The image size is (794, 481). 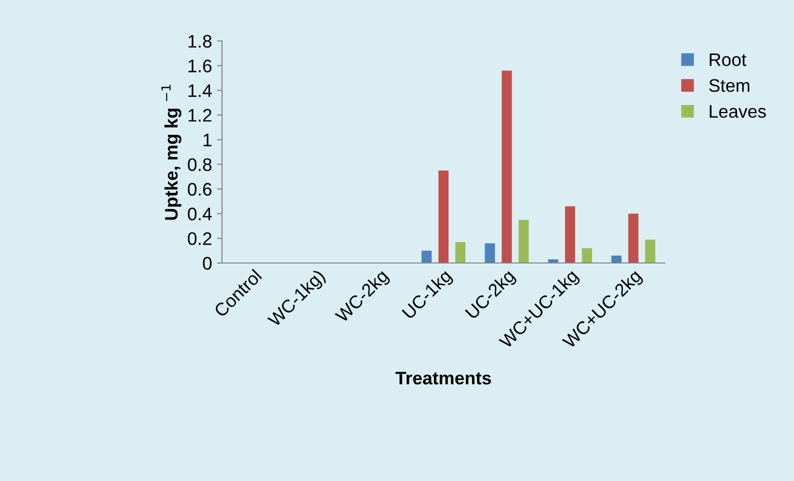 I want to click on y-tick-label: 1.4, so click(x=200, y=90).